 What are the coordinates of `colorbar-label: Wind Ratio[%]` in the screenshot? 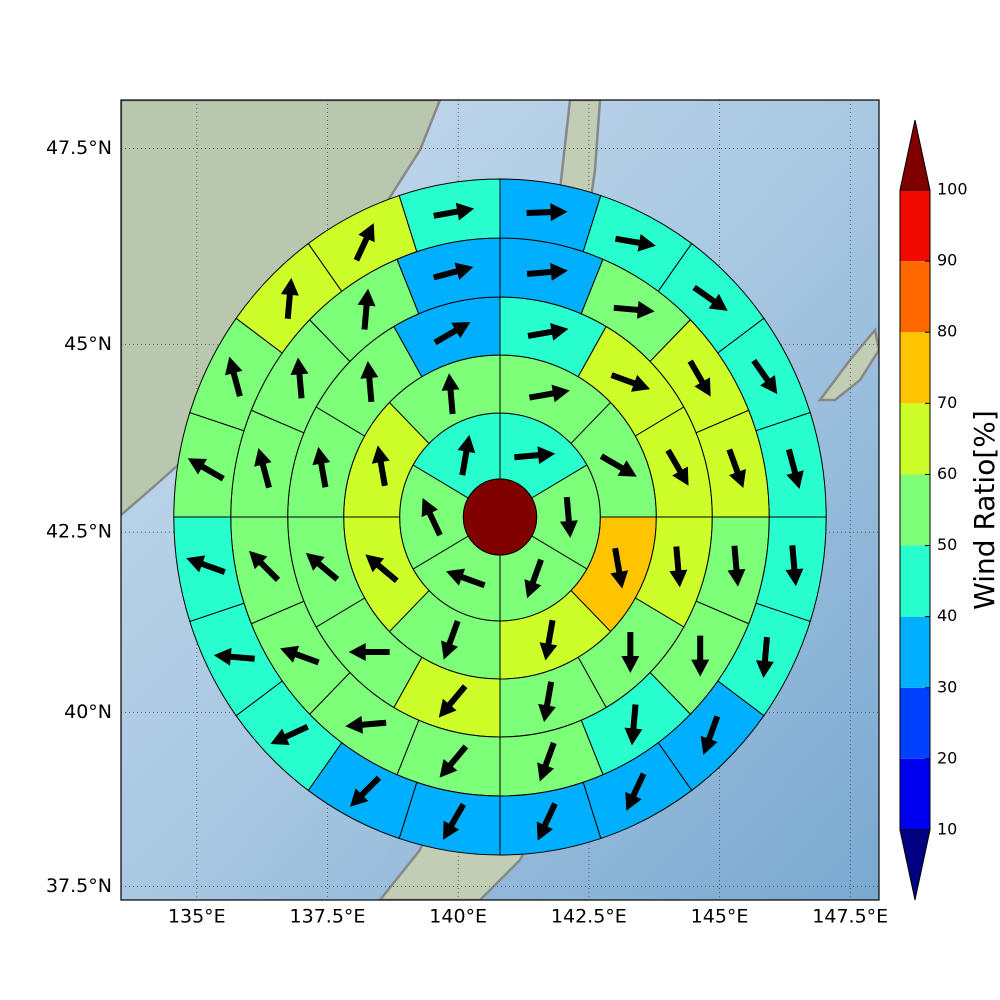 It's located at (984, 510).